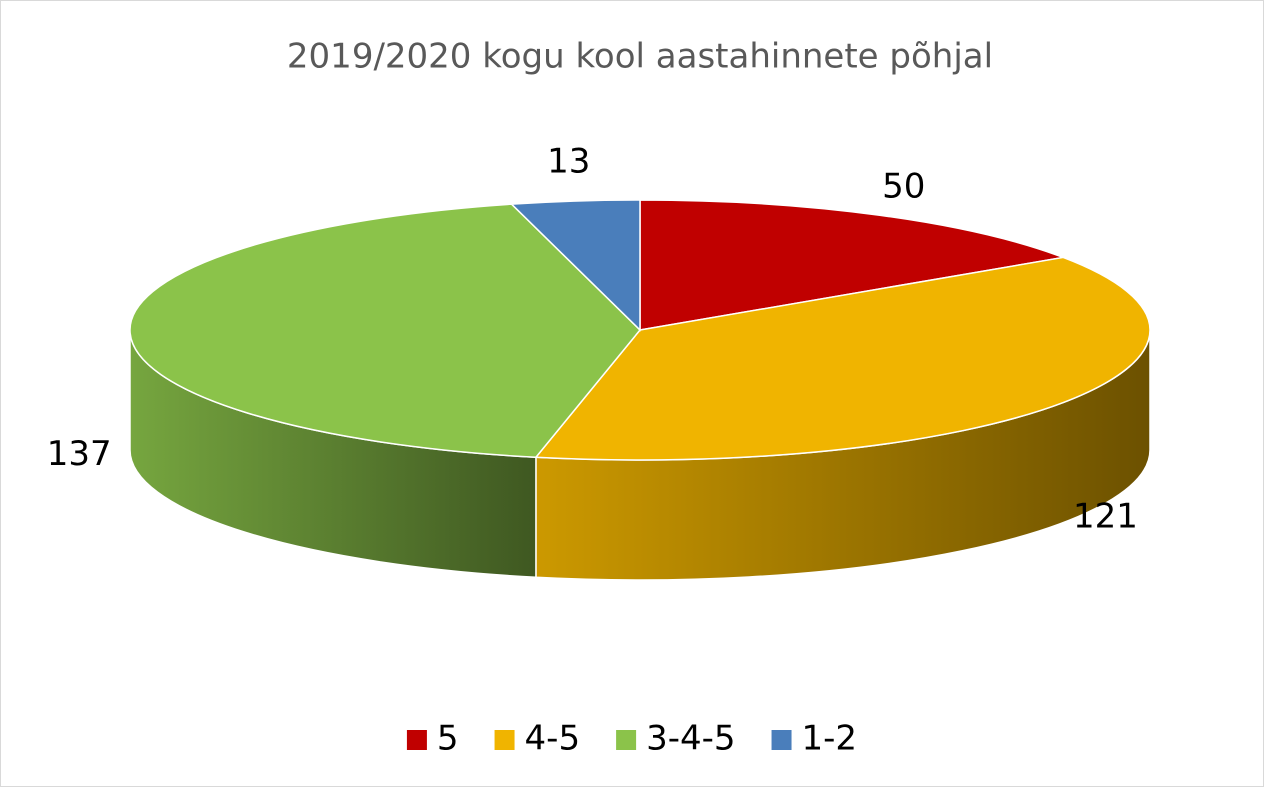  Describe the element at coordinates (640, 57) in the screenshot. I see `chart-title: 2019/2020 kogu kool aastahinnete põhjal` at that location.